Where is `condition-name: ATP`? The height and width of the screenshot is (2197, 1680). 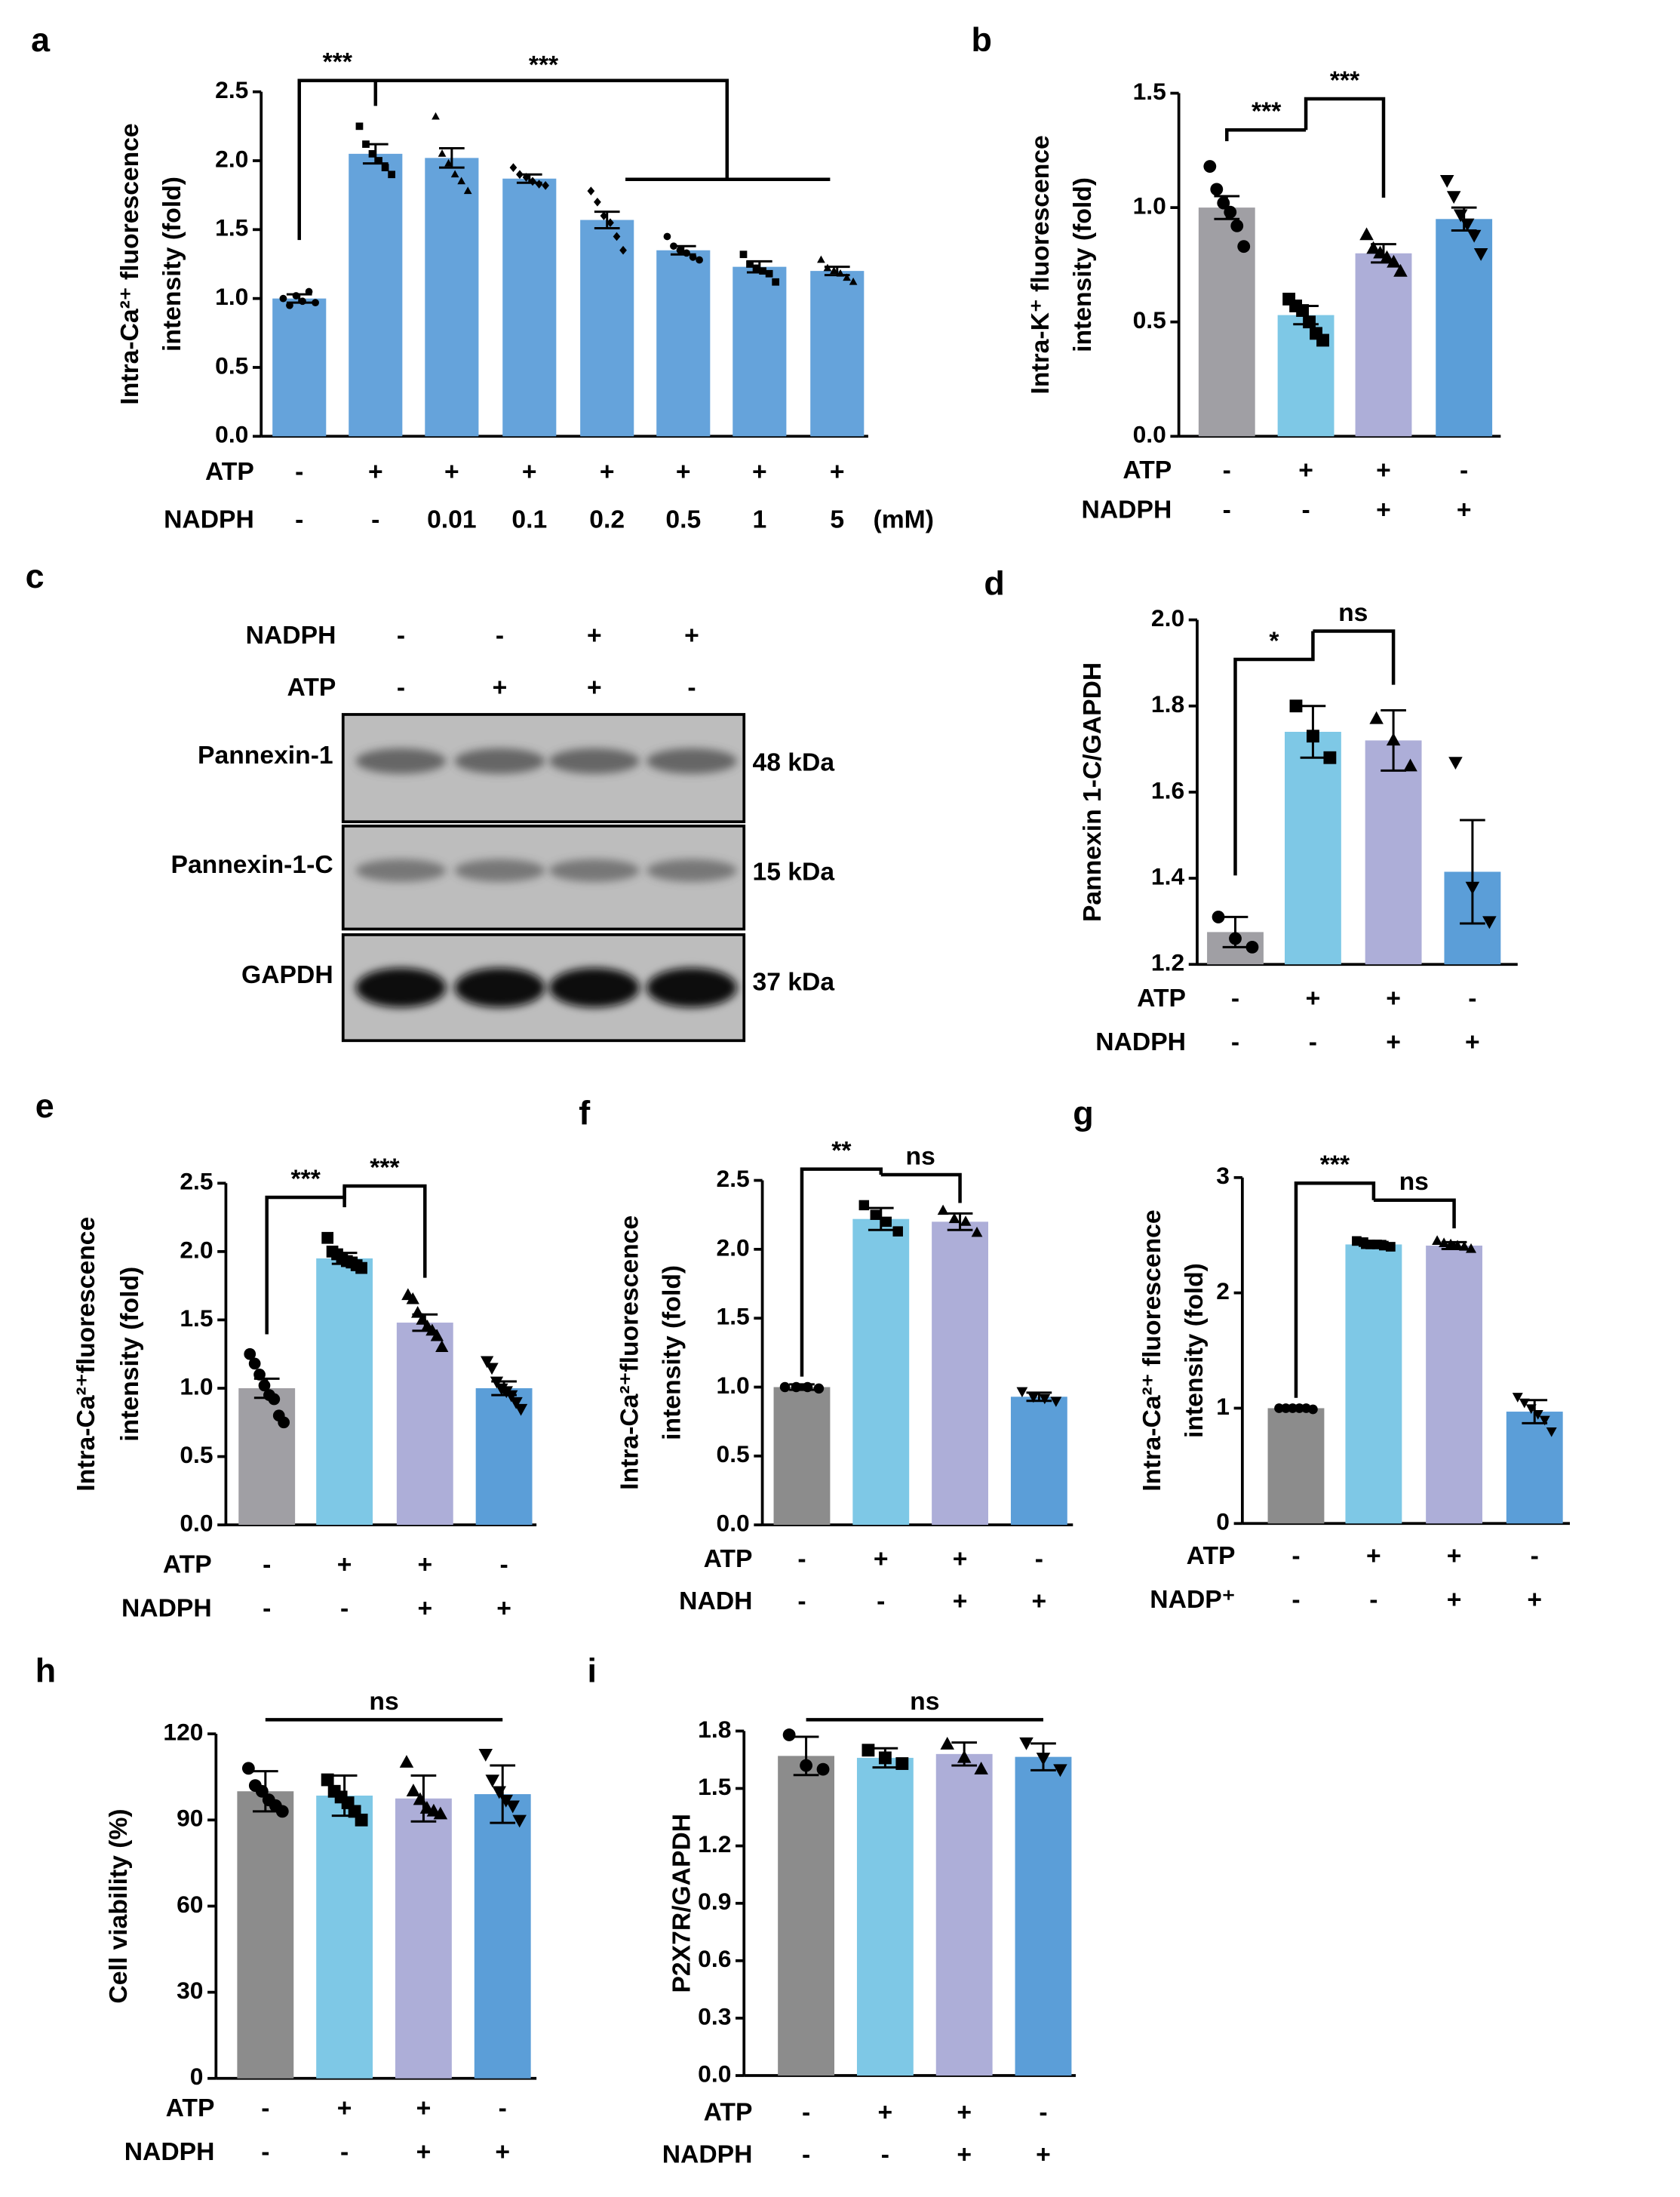
condition-name: ATP is located at coordinates (728, 2112).